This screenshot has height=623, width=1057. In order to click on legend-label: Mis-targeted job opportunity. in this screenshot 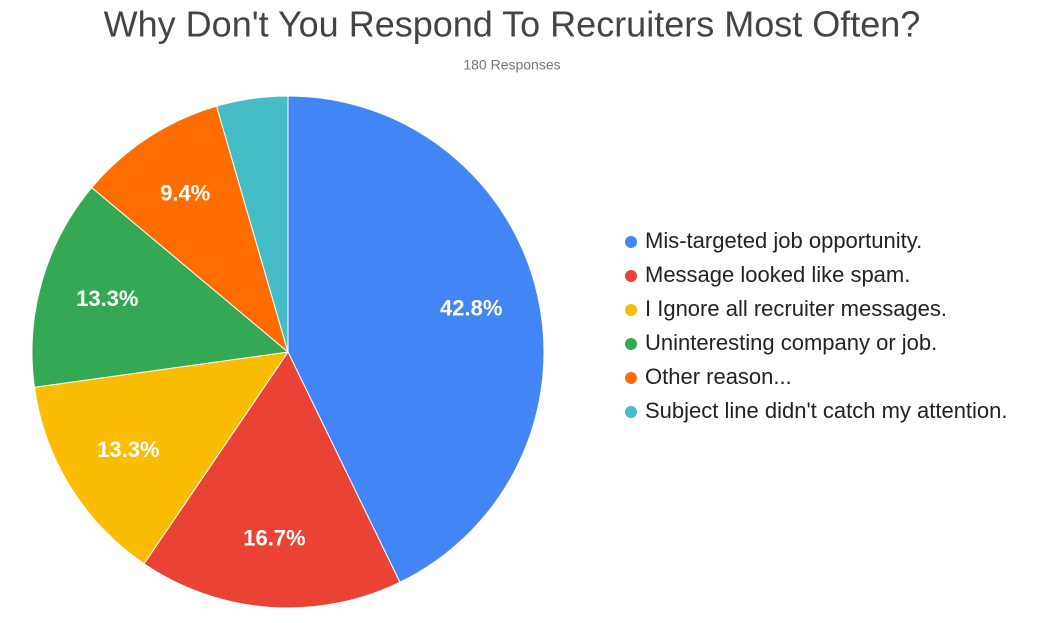, I will do `click(783, 240)`.